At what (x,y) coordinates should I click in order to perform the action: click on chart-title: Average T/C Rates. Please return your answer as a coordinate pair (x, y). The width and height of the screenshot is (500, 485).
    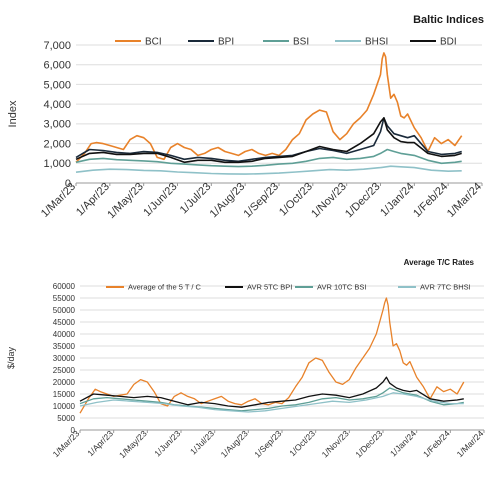
    Looking at the image, I should click on (438, 262).